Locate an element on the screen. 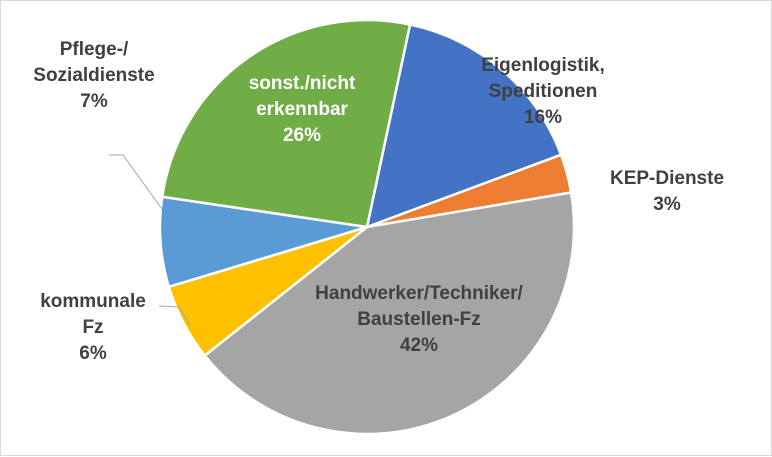  slice-category-label: Speditionen is located at coordinates (543, 91).